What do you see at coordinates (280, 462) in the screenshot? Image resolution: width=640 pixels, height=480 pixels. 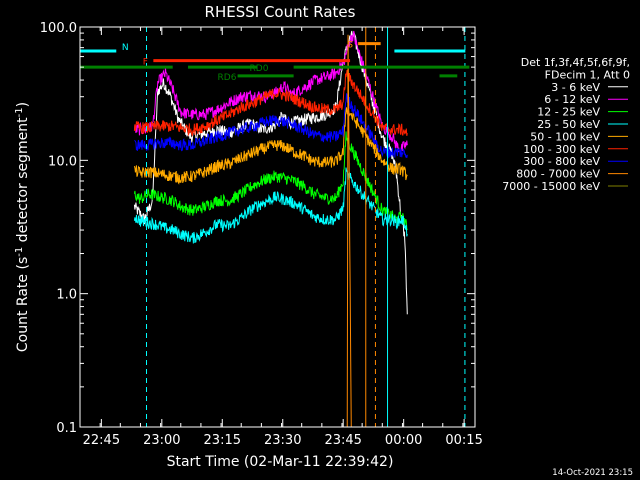 I see `x-axis-title: Start Time (02-Mar-11 22:39:42)` at bounding box center [280, 462].